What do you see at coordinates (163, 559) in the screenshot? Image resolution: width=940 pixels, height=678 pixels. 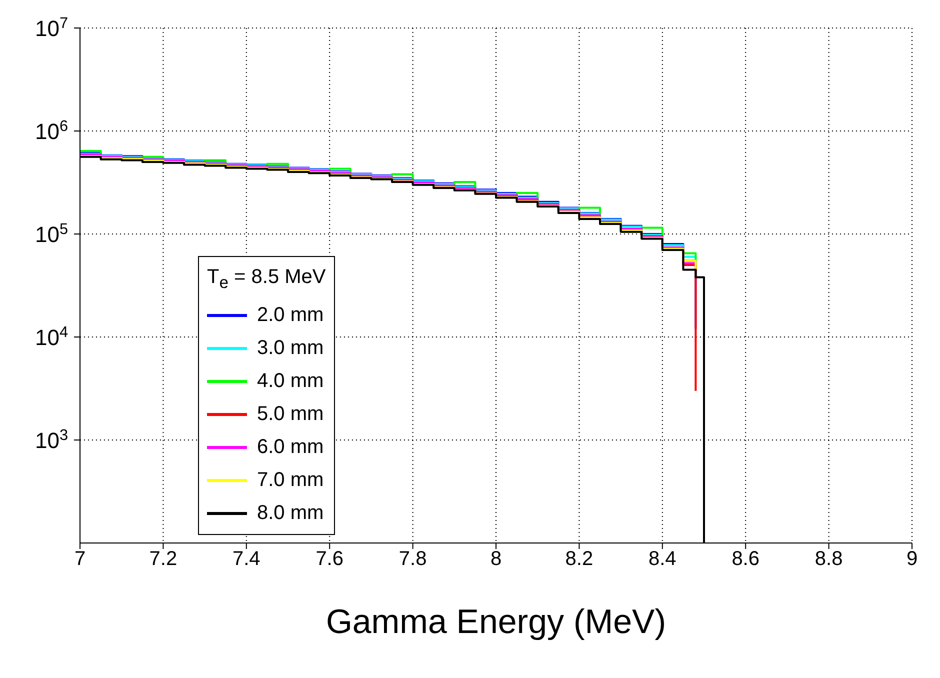 I see `x-tick-label: 7.2` at bounding box center [163, 559].